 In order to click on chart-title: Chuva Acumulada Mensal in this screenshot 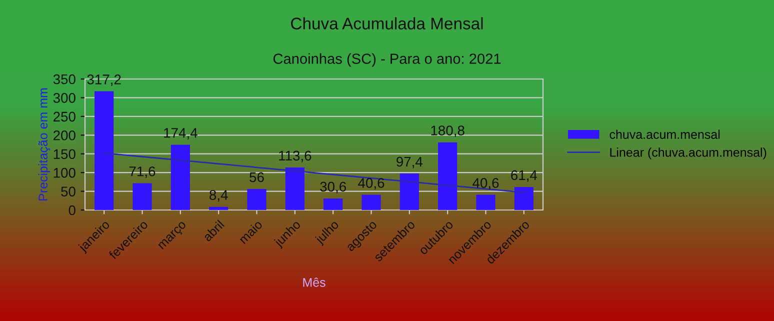, I will do `click(387, 23)`.